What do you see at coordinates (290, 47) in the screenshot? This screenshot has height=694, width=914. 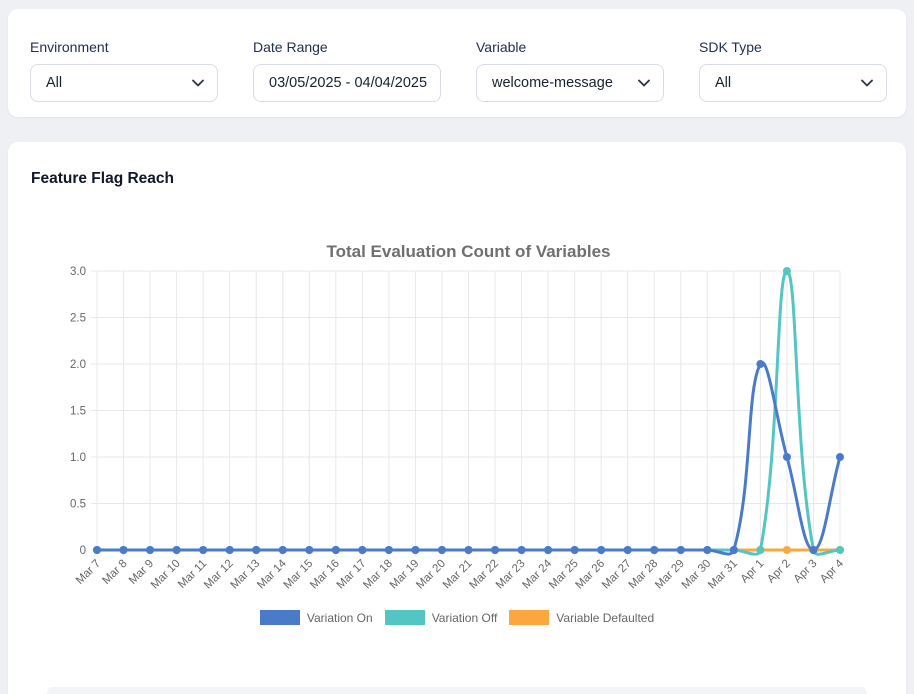 I see `date-range-label: Date Range` at bounding box center [290, 47].